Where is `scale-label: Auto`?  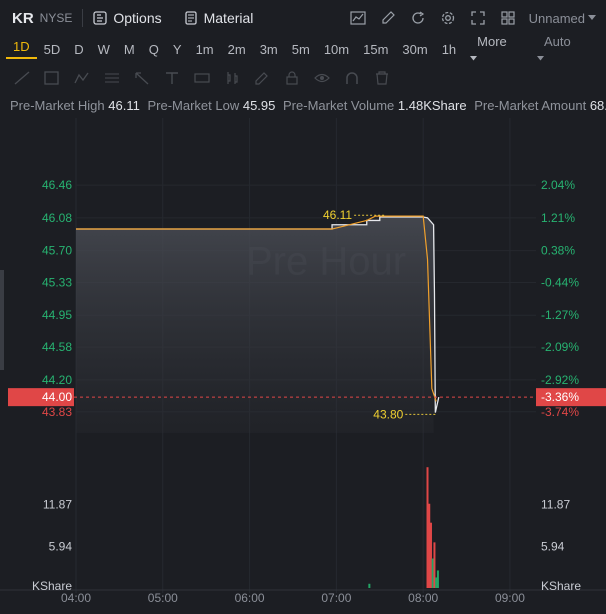 scale-label: Auto is located at coordinates (557, 41).